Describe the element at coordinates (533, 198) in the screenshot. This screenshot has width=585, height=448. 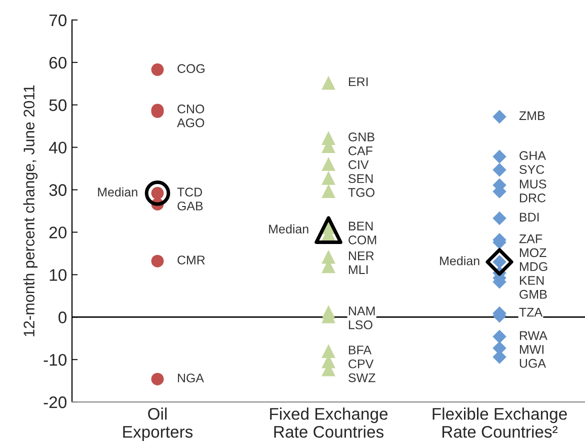
I see `data-label: DRC` at that location.